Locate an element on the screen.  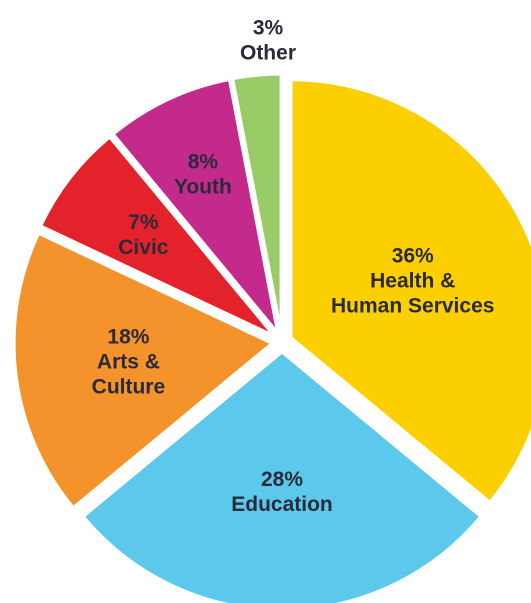
slice-label-line: Culture is located at coordinates (129, 386).